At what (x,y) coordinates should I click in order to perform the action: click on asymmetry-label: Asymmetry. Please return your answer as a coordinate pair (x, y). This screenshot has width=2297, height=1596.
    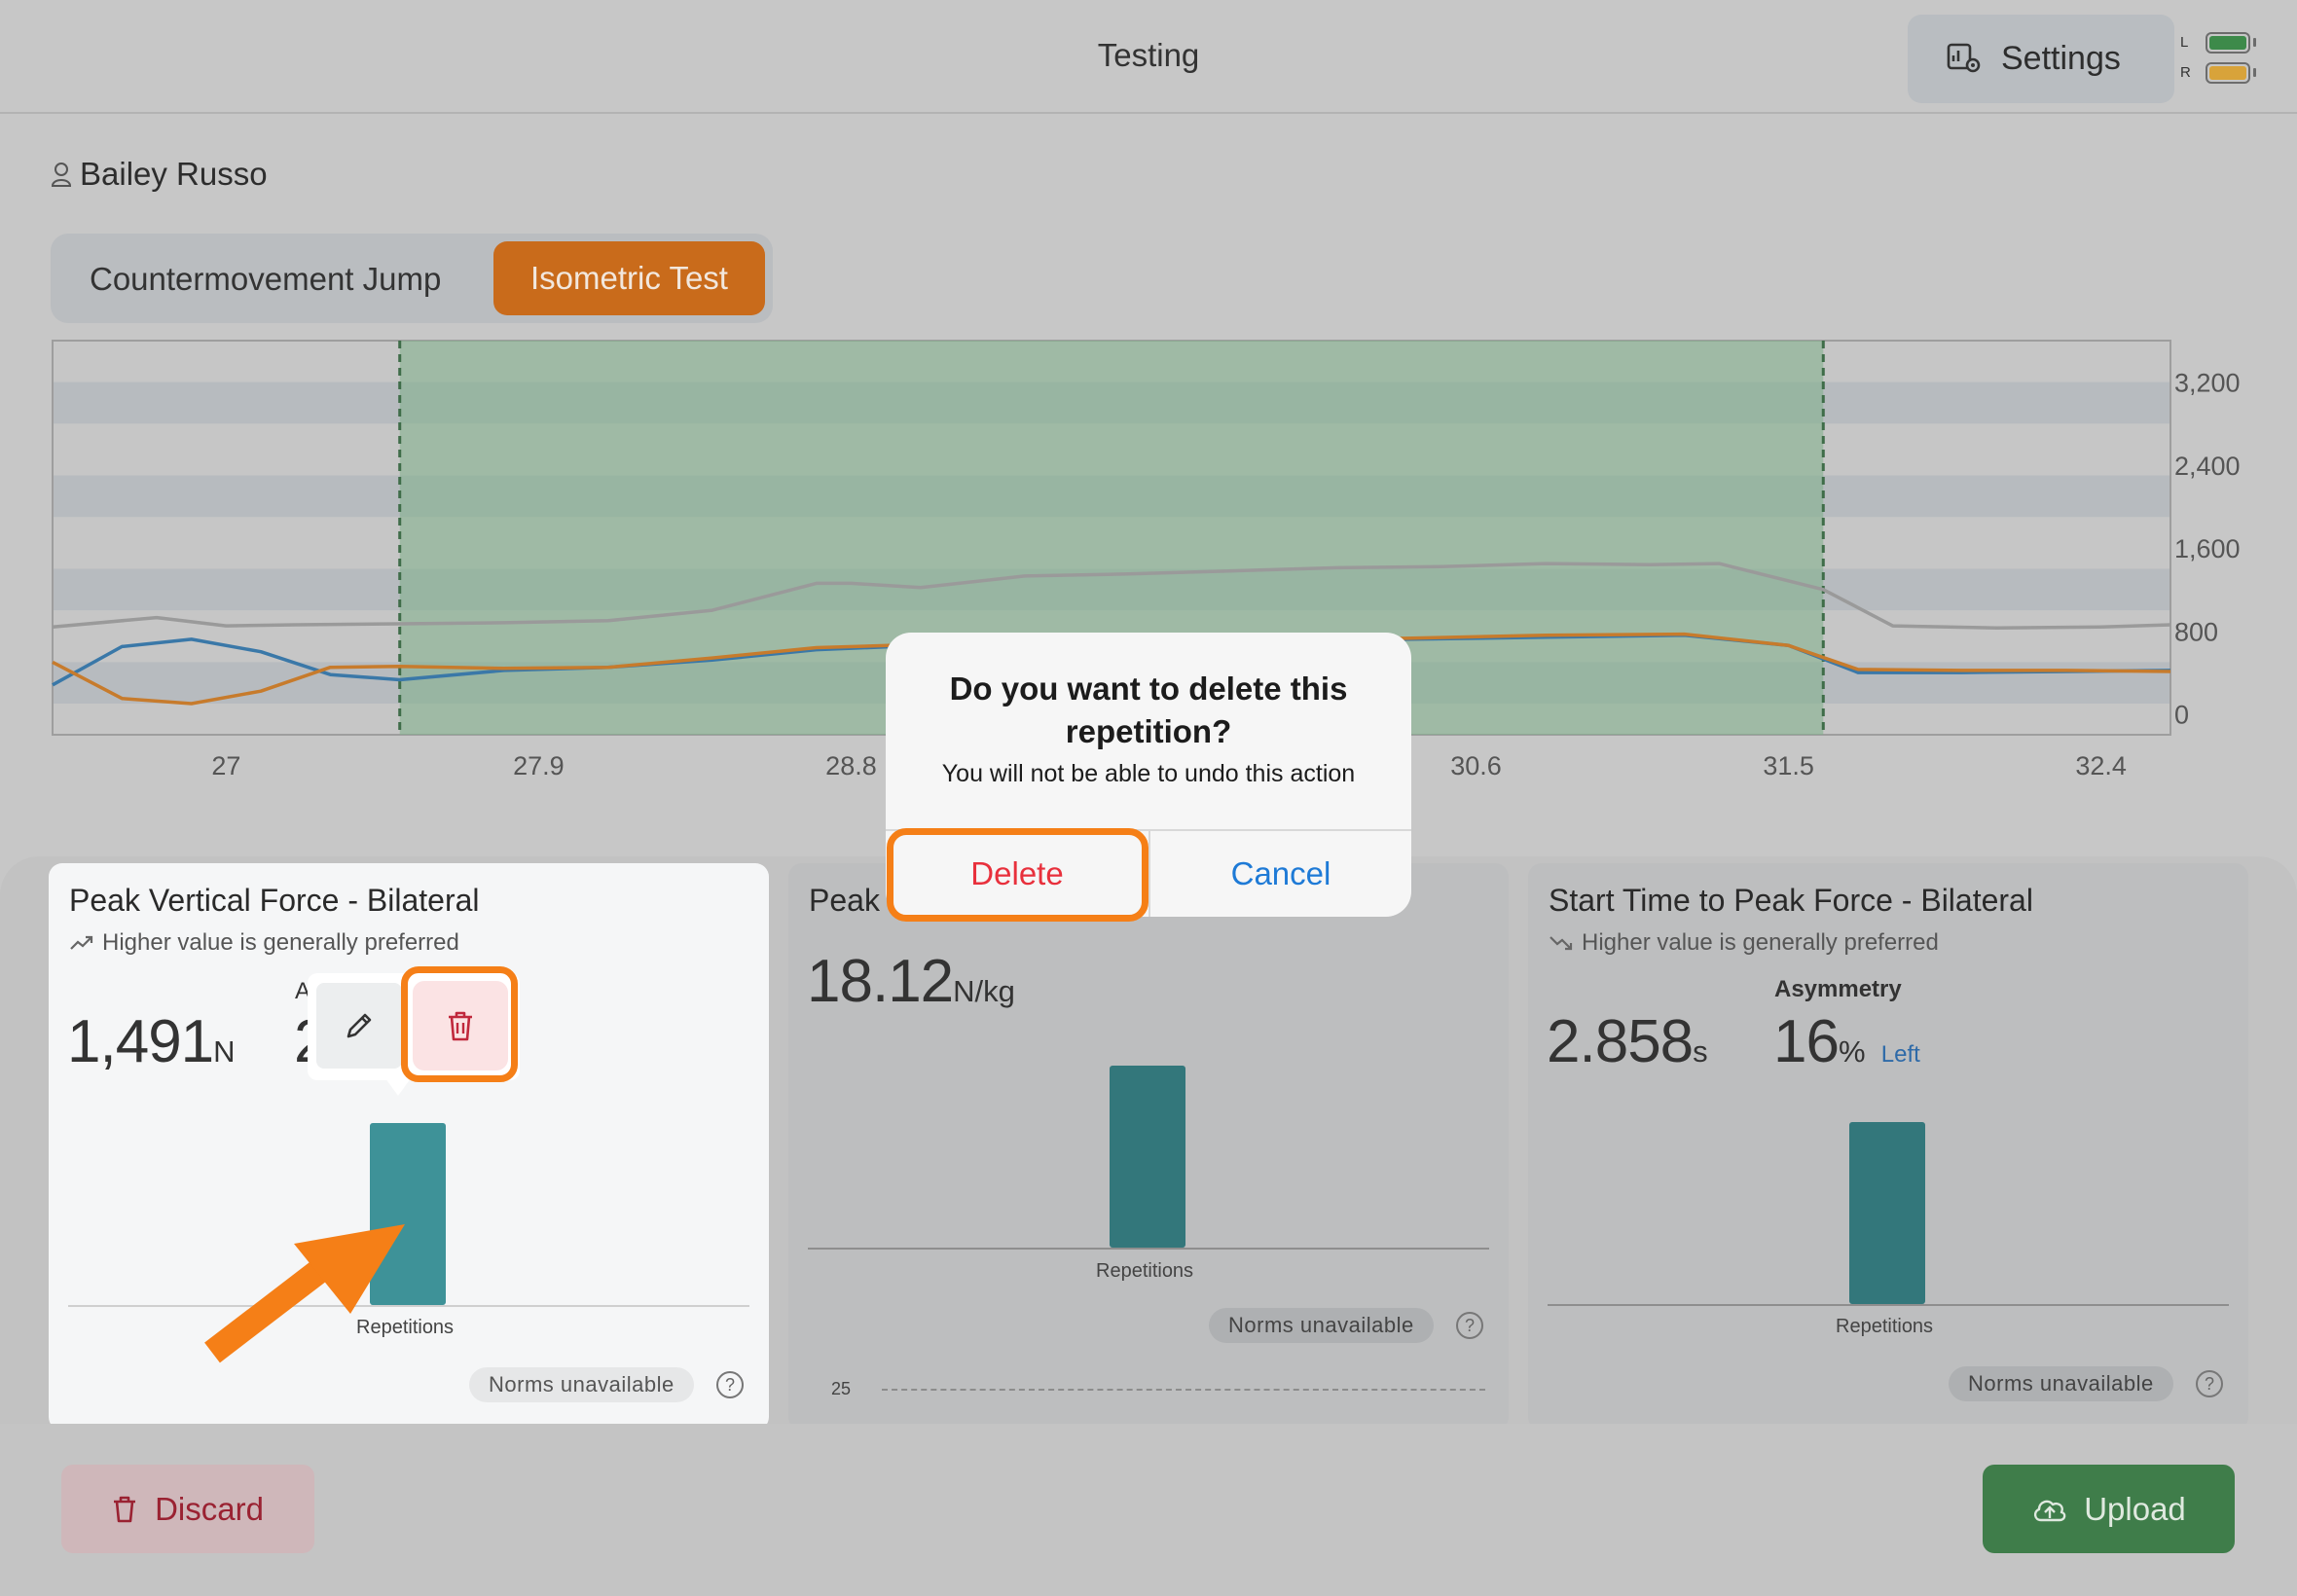
    Looking at the image, I should click on (1838, 989).